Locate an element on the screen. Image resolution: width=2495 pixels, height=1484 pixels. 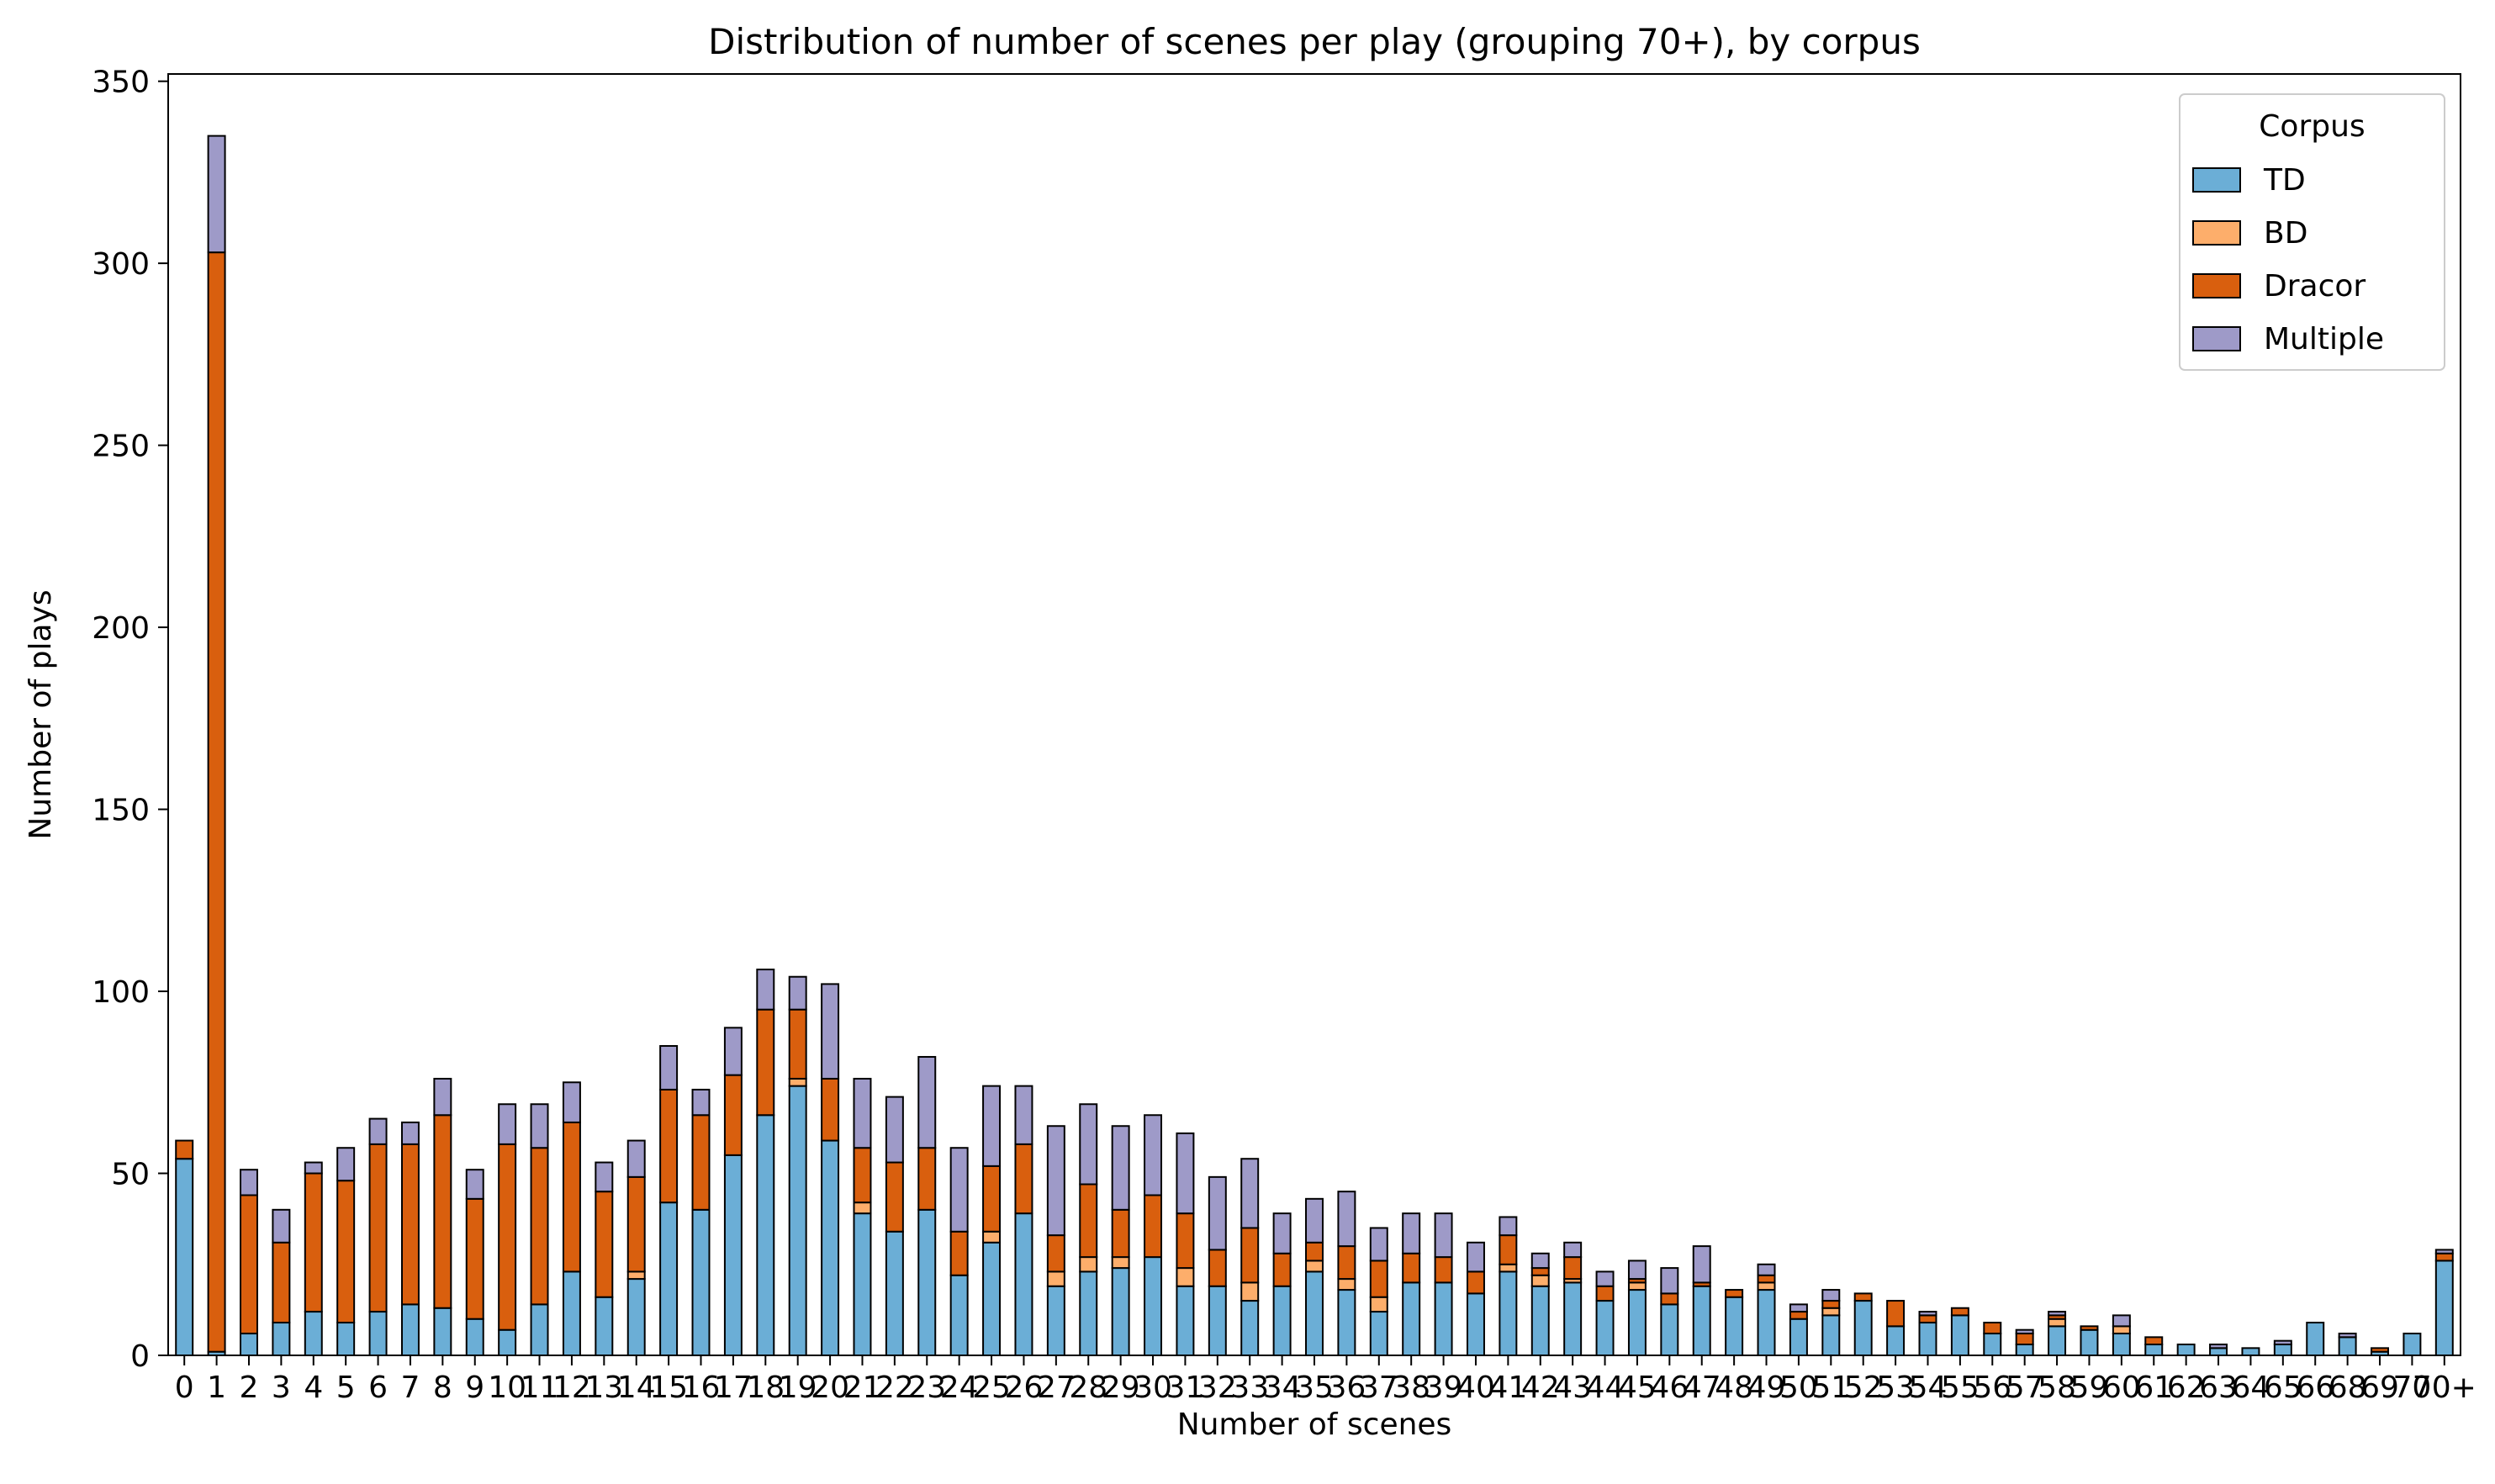
y-tick-label: 100 is located at coordinates (121, 993).